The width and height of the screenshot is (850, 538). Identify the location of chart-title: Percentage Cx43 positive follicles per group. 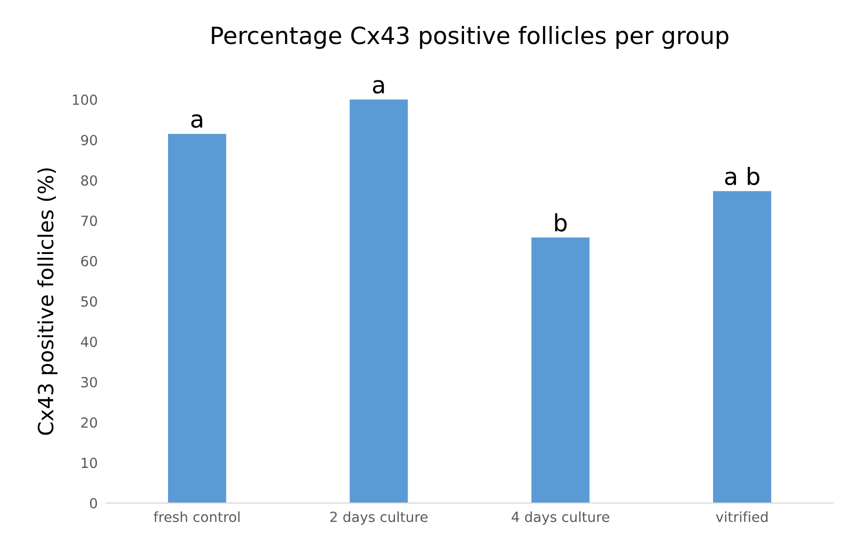
(470, 37).